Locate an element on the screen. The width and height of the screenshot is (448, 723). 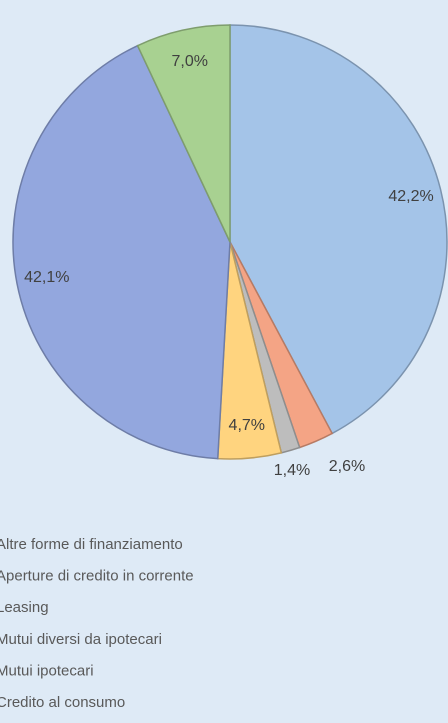
legend-label: Mutui ipotecari is located at coordinates (47, 670).